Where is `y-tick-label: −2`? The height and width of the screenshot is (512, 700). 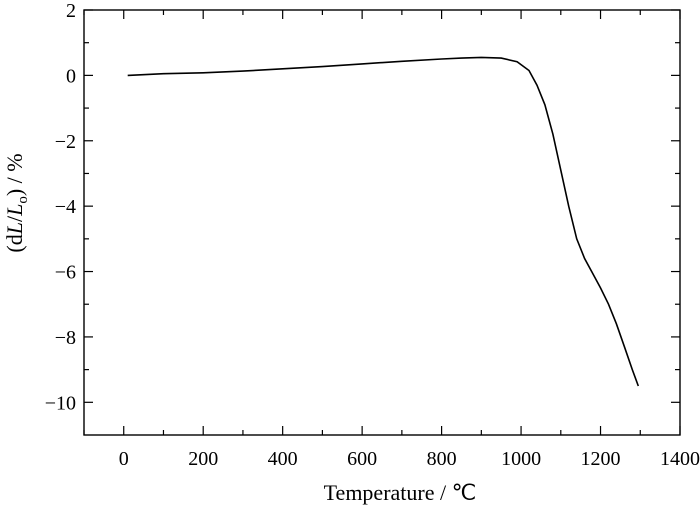
y-tick-label: −2 is located at coordinates (65, 142).